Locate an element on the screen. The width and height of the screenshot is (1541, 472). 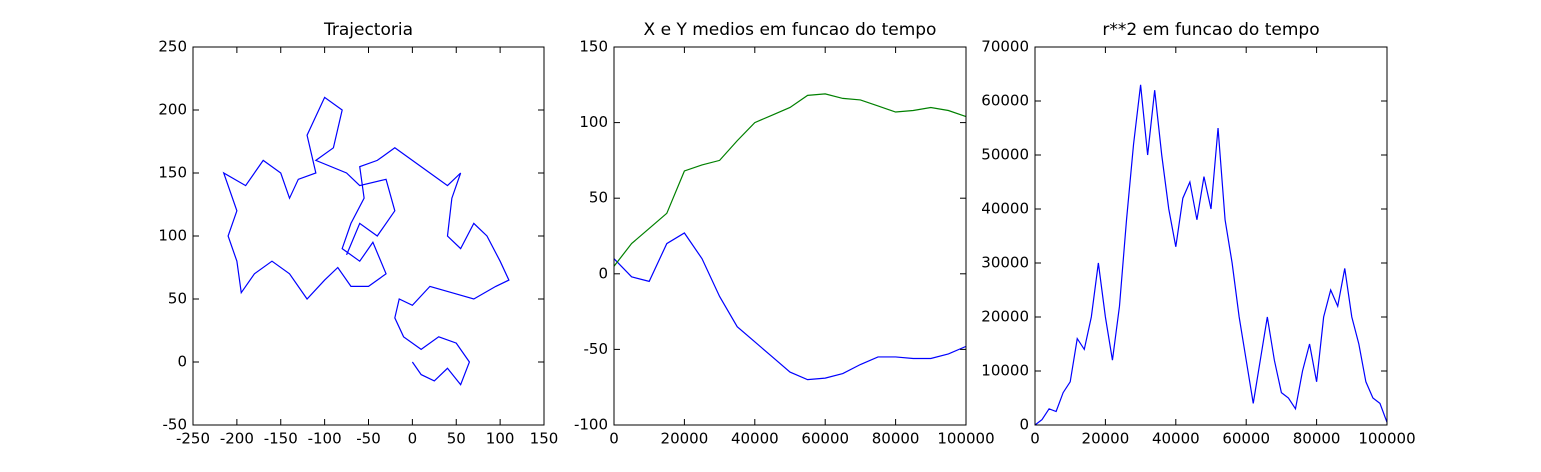
y-tick-label: 250 is located at coordinates (172, 47).